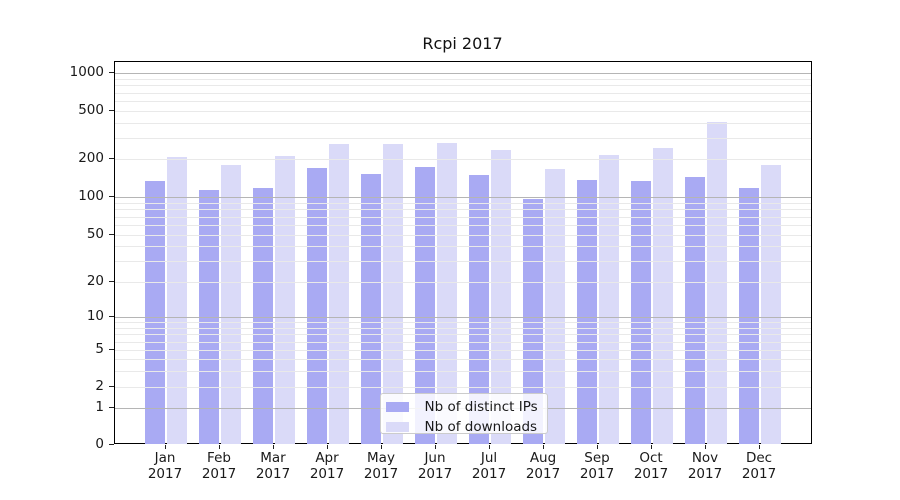  Describe the element at coordinates (327, 458) in the screenshot. I see `x-tick-month: Apr` at that location.